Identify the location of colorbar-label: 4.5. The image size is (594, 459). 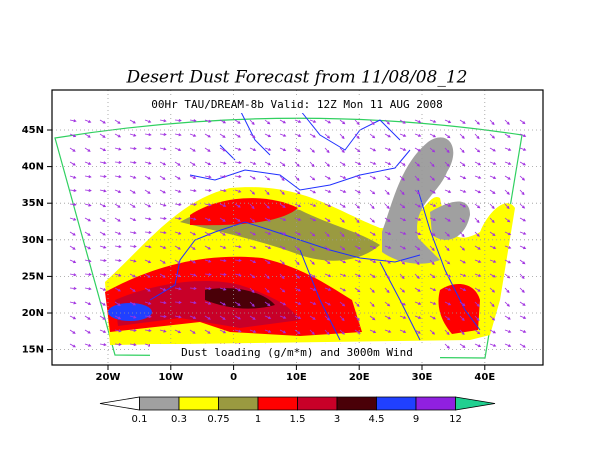
(377, 419).